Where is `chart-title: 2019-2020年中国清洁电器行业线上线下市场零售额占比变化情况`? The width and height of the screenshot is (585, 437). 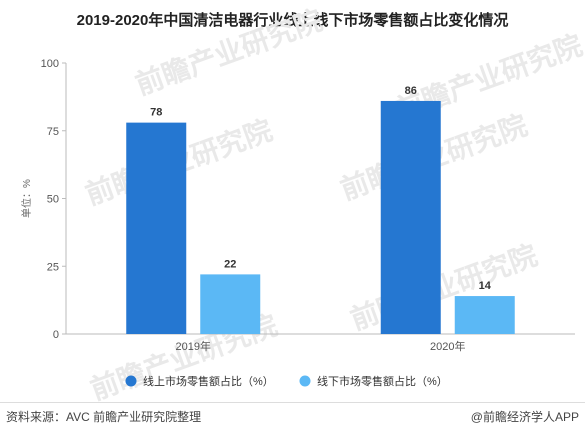
chart-title: 2019-2020年中国清洁电器行业线上线下市场零售额占比变化情况 is located at coordinates (292, 20).